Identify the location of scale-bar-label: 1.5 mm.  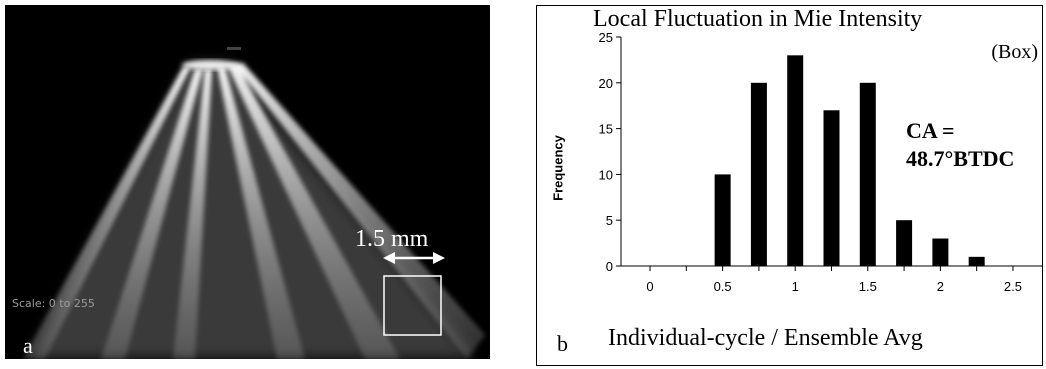
(392, 239).